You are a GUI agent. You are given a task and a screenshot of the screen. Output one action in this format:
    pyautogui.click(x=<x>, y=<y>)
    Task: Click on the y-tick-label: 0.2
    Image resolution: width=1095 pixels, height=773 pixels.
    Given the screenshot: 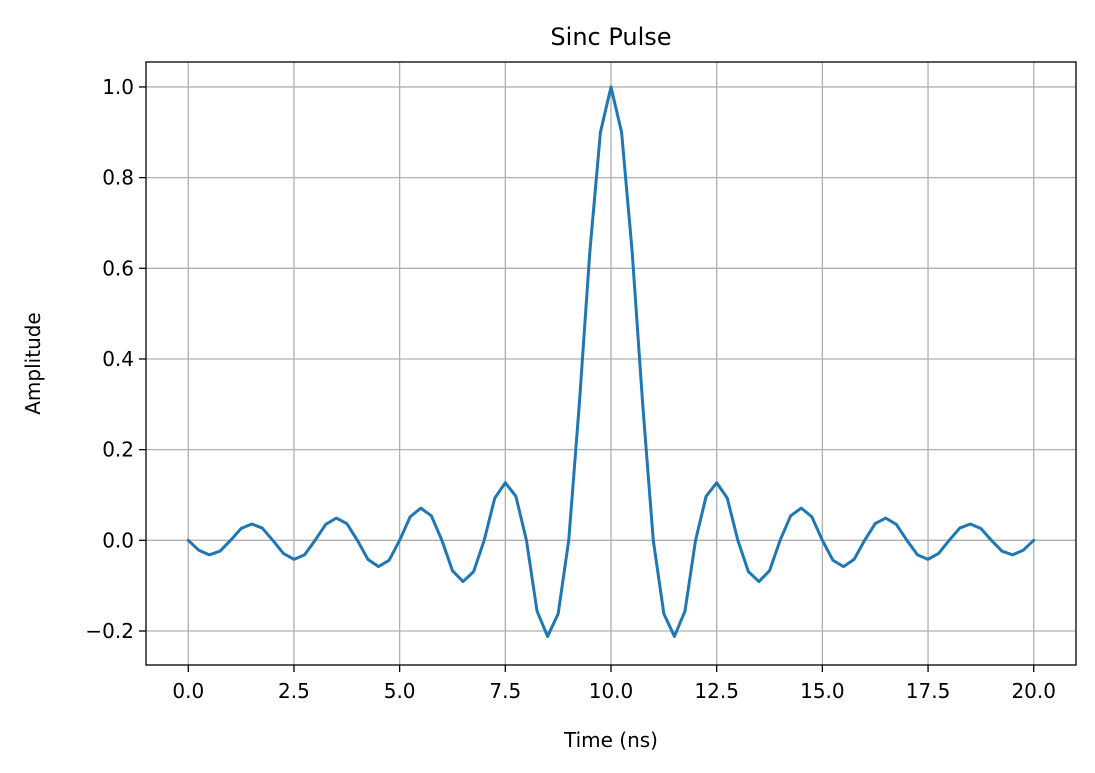 What is the action you would take?
    pyautogui.click(x=118, y=450)
    